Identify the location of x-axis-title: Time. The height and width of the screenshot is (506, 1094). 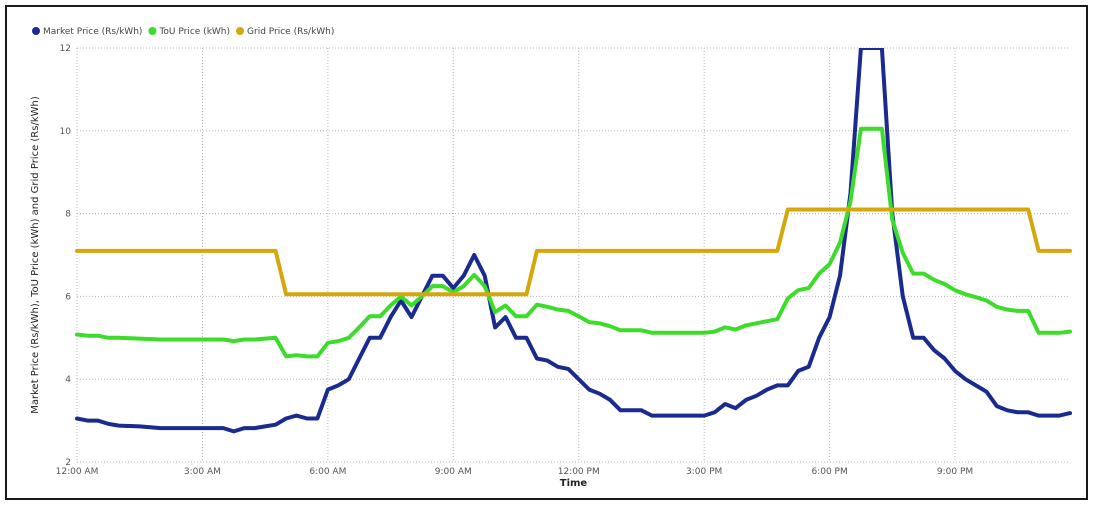
(574, 483).